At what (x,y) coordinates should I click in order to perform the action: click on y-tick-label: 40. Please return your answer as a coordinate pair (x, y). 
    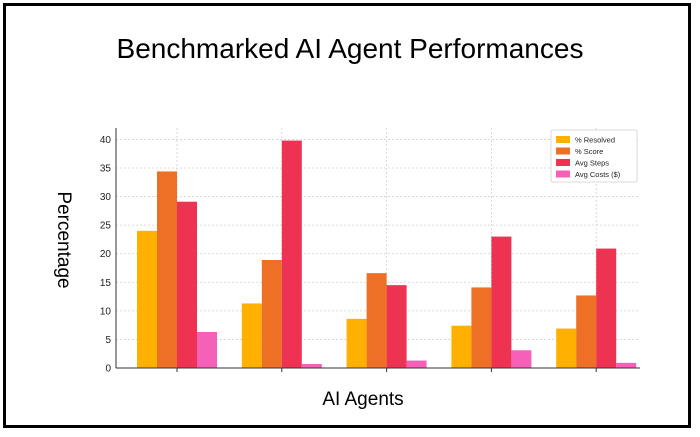
    Looking at the image, I should click on (106, 140).